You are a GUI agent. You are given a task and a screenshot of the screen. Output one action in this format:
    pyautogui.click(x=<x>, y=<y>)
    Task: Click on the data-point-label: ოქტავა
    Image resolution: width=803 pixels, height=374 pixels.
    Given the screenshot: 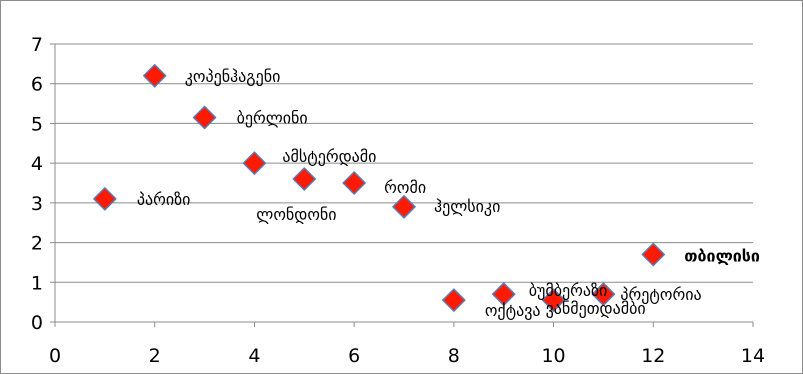 What is the action you would take?
    pyautogui.click(x=513, y=310)
    